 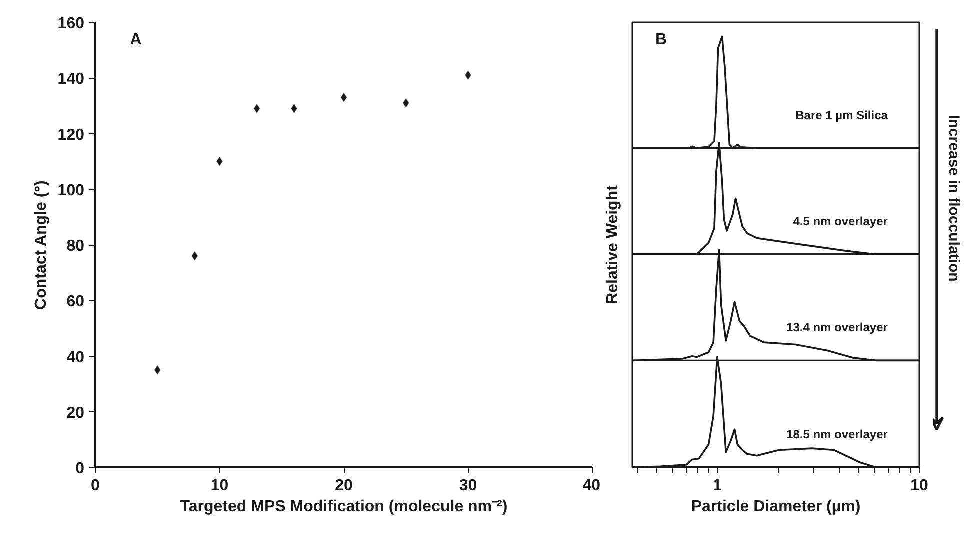 What do you see at coordinates (71, 135) in the screenshot?
I see `y-tick-label: 120` at bounding box center [71, 135].